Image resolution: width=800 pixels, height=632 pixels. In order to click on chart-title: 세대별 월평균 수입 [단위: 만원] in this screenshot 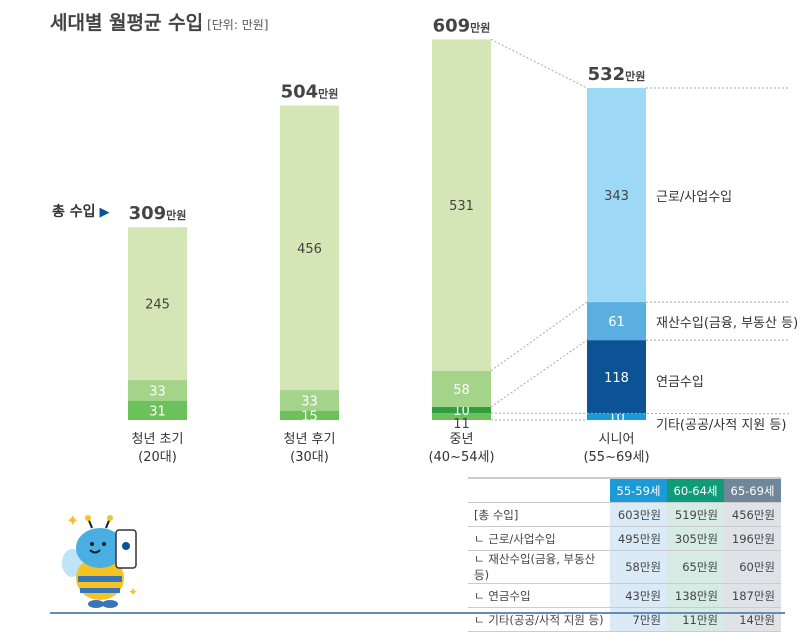, I will do `click(159, 21)`.